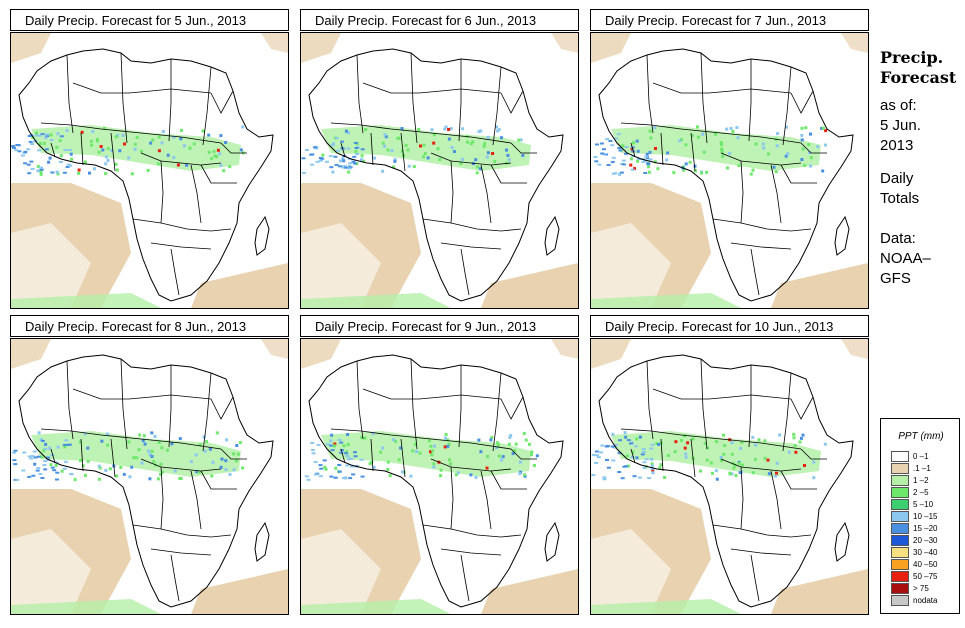  Describe the element at coordinates (239, 285) in the screenshot. I see `sand-area` at that location.